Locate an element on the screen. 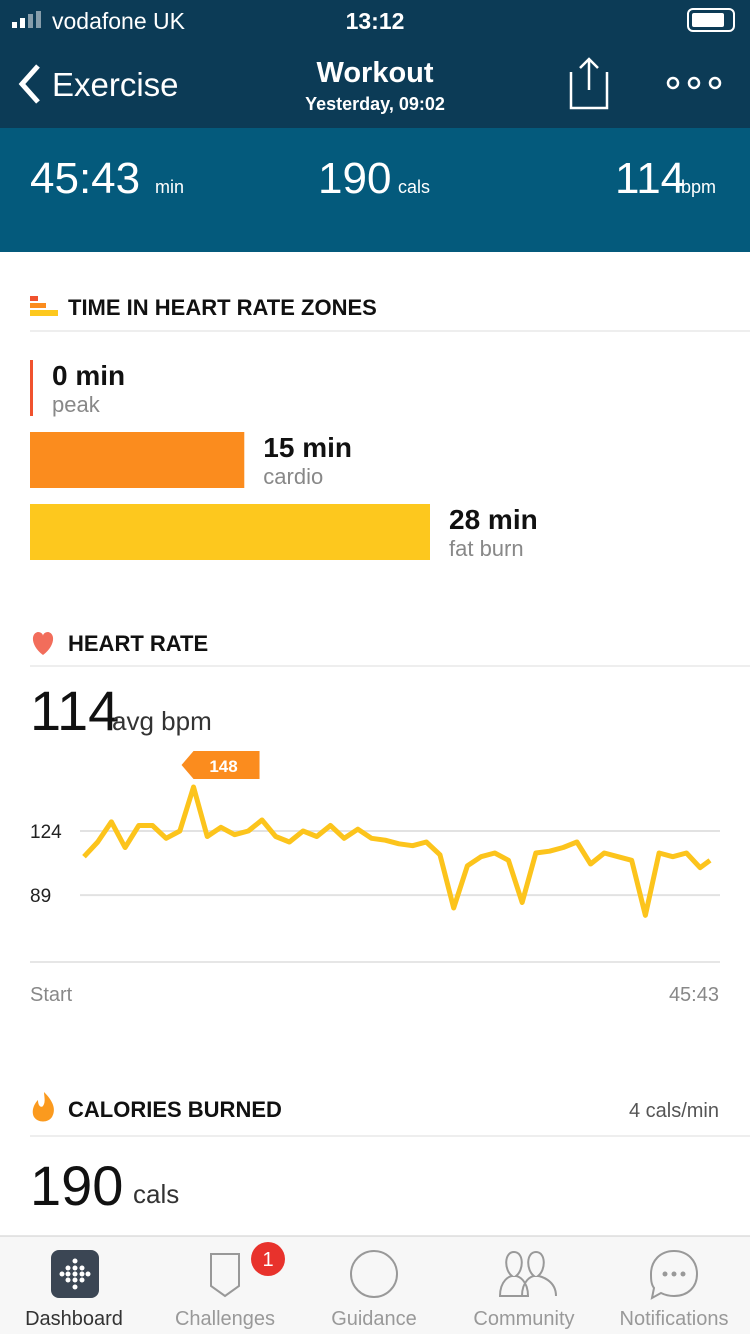  battery is located at coordinates (711, 20).